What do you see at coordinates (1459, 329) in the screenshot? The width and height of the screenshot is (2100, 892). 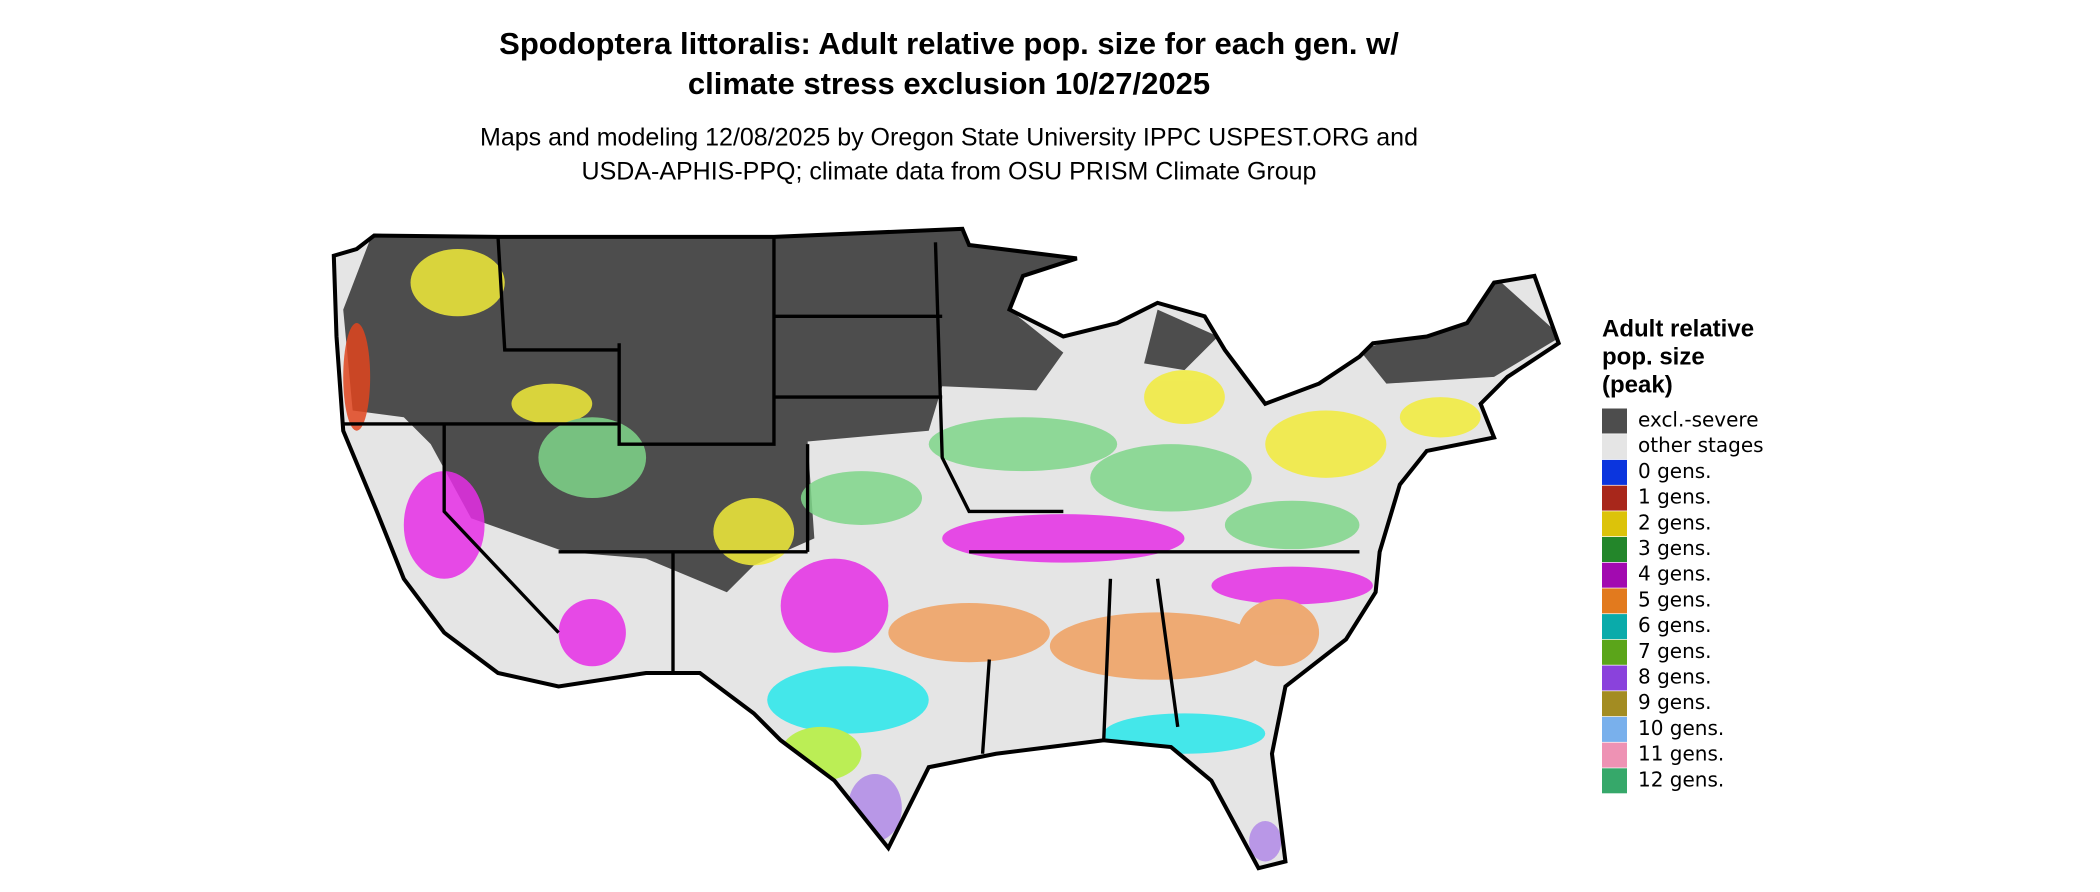 I see `excluded-region` at bounding box center [1459, 329].